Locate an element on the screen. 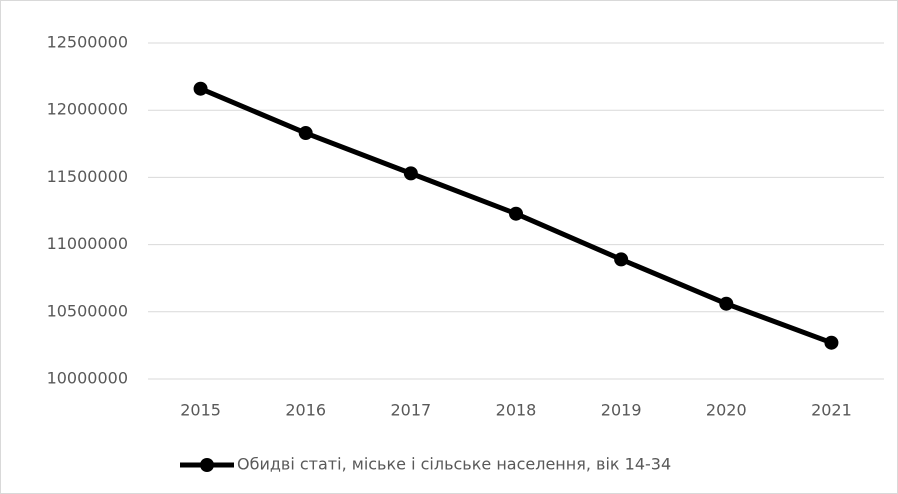 The width and height of the screenshot is (898, 494). x-tick-label: 2017 is located at coordinates (410, 410).